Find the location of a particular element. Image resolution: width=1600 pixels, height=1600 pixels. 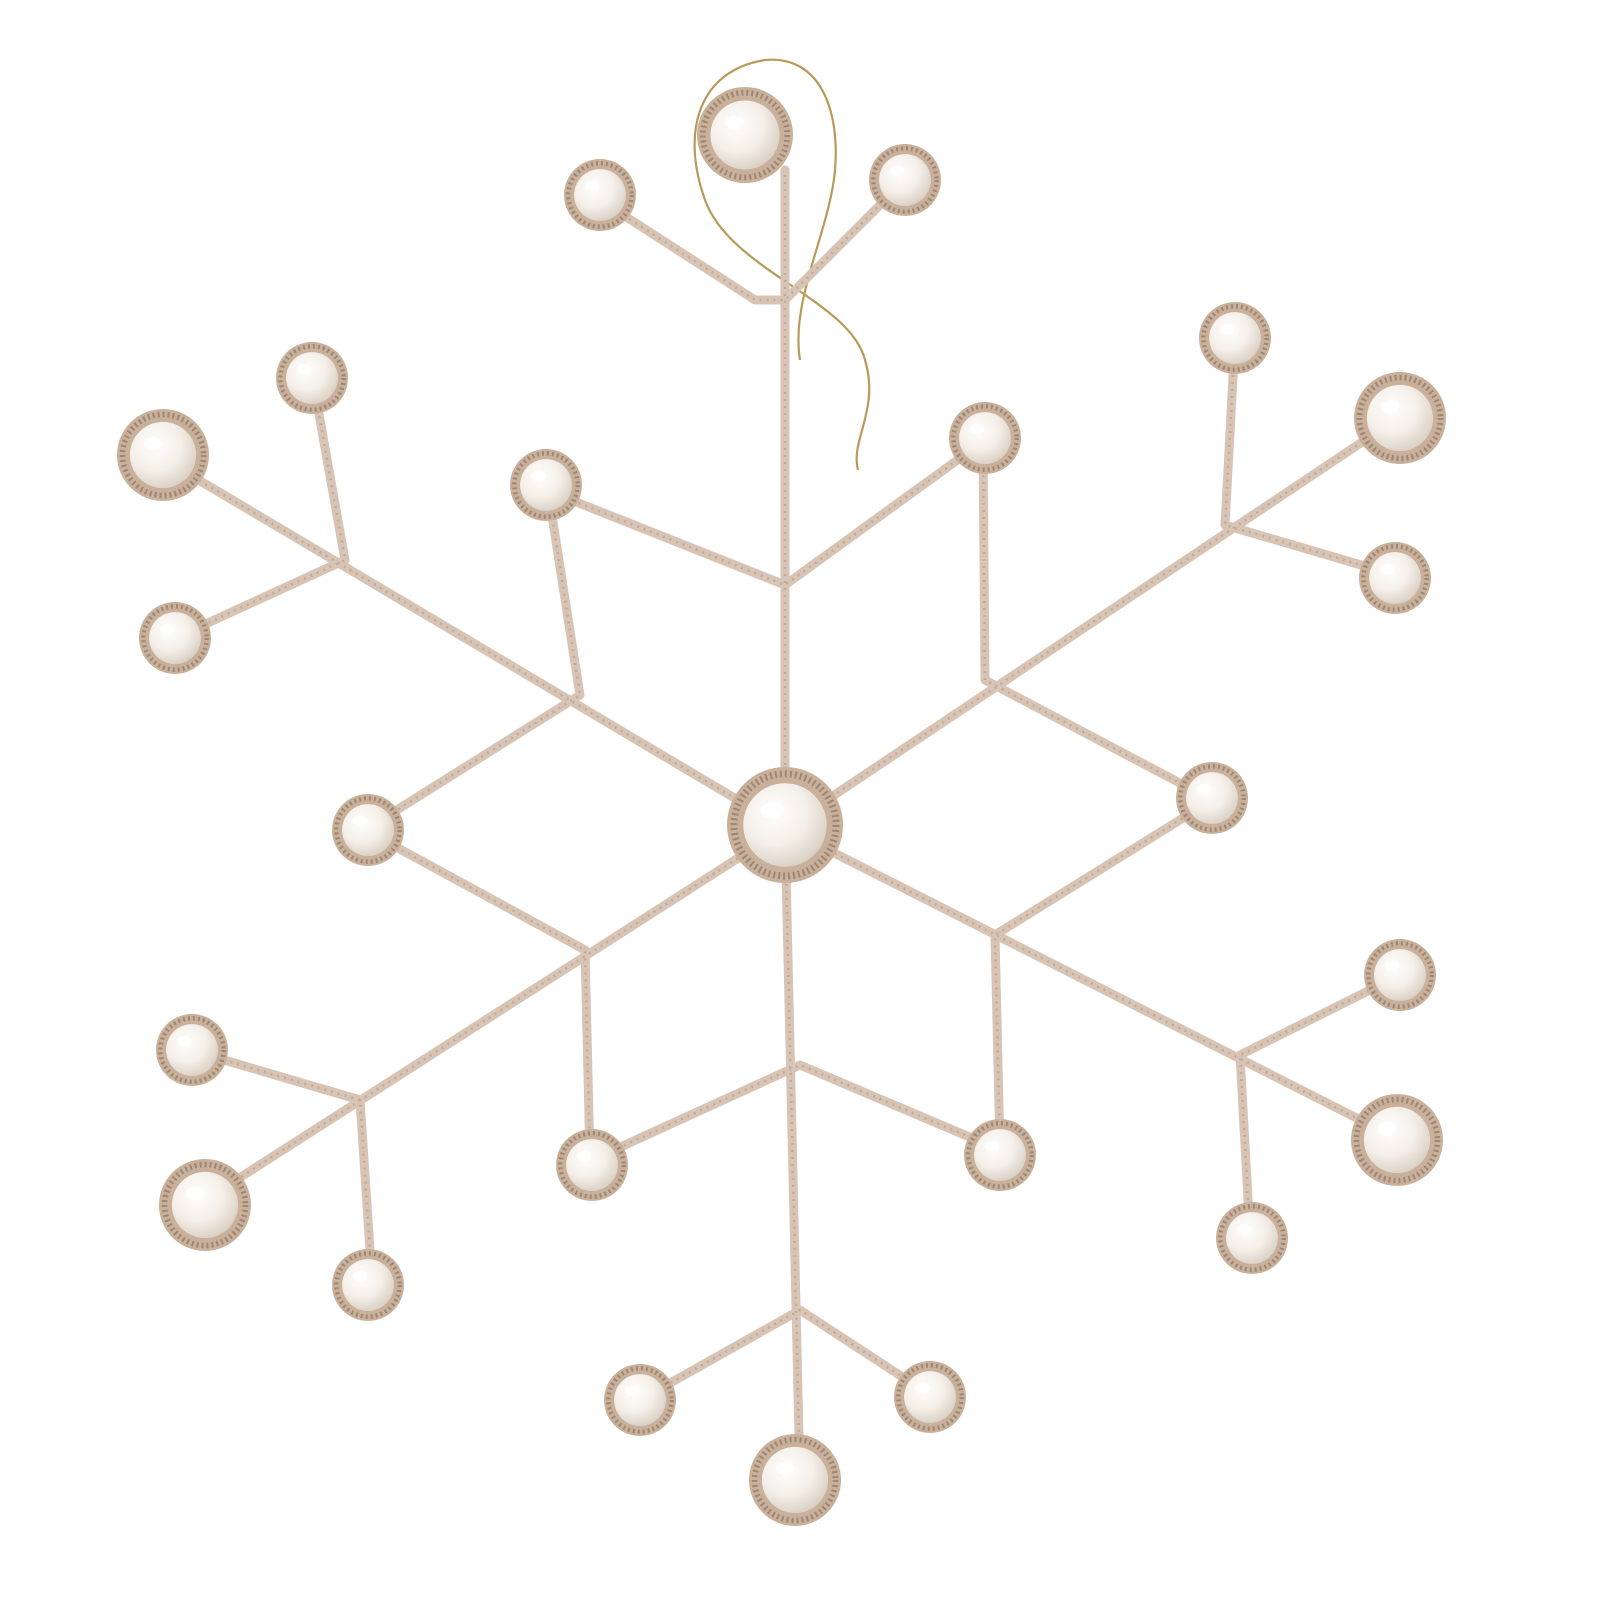

top-tip-pearl is located at coordinates (745, 135).